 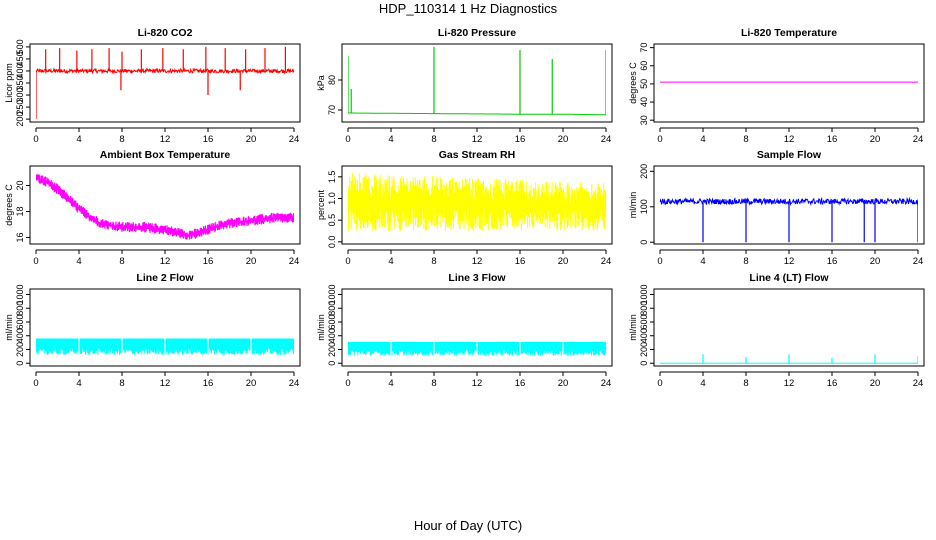 I want to click on y-axis: 16 18 20, so click(x=23, y=211).